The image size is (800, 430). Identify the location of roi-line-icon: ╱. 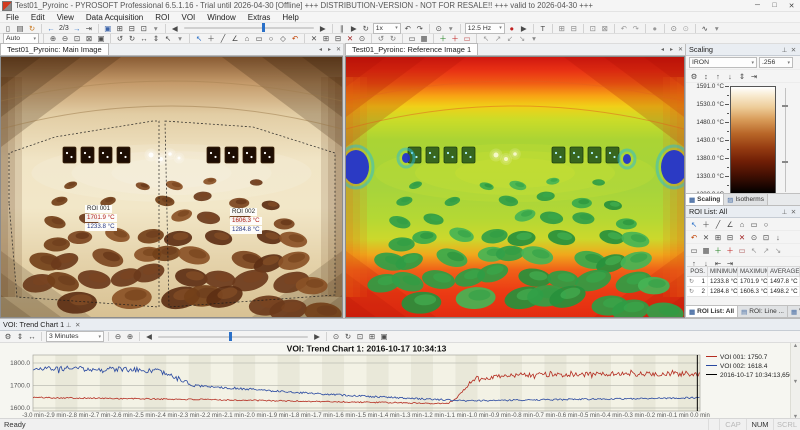
(223, 38).